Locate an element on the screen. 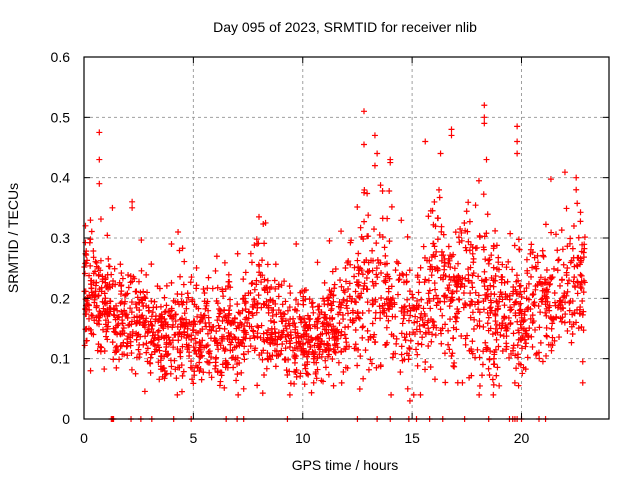  x-tick-label: 10 is located at coordinates (303, 438).